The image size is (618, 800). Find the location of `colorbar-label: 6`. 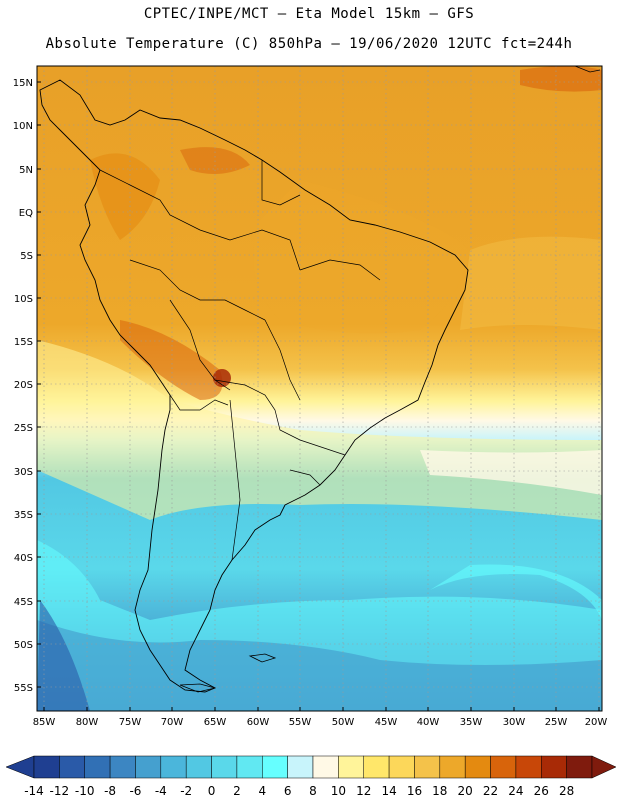

colorbar-label: 6 is located at coordinates (288, 791).